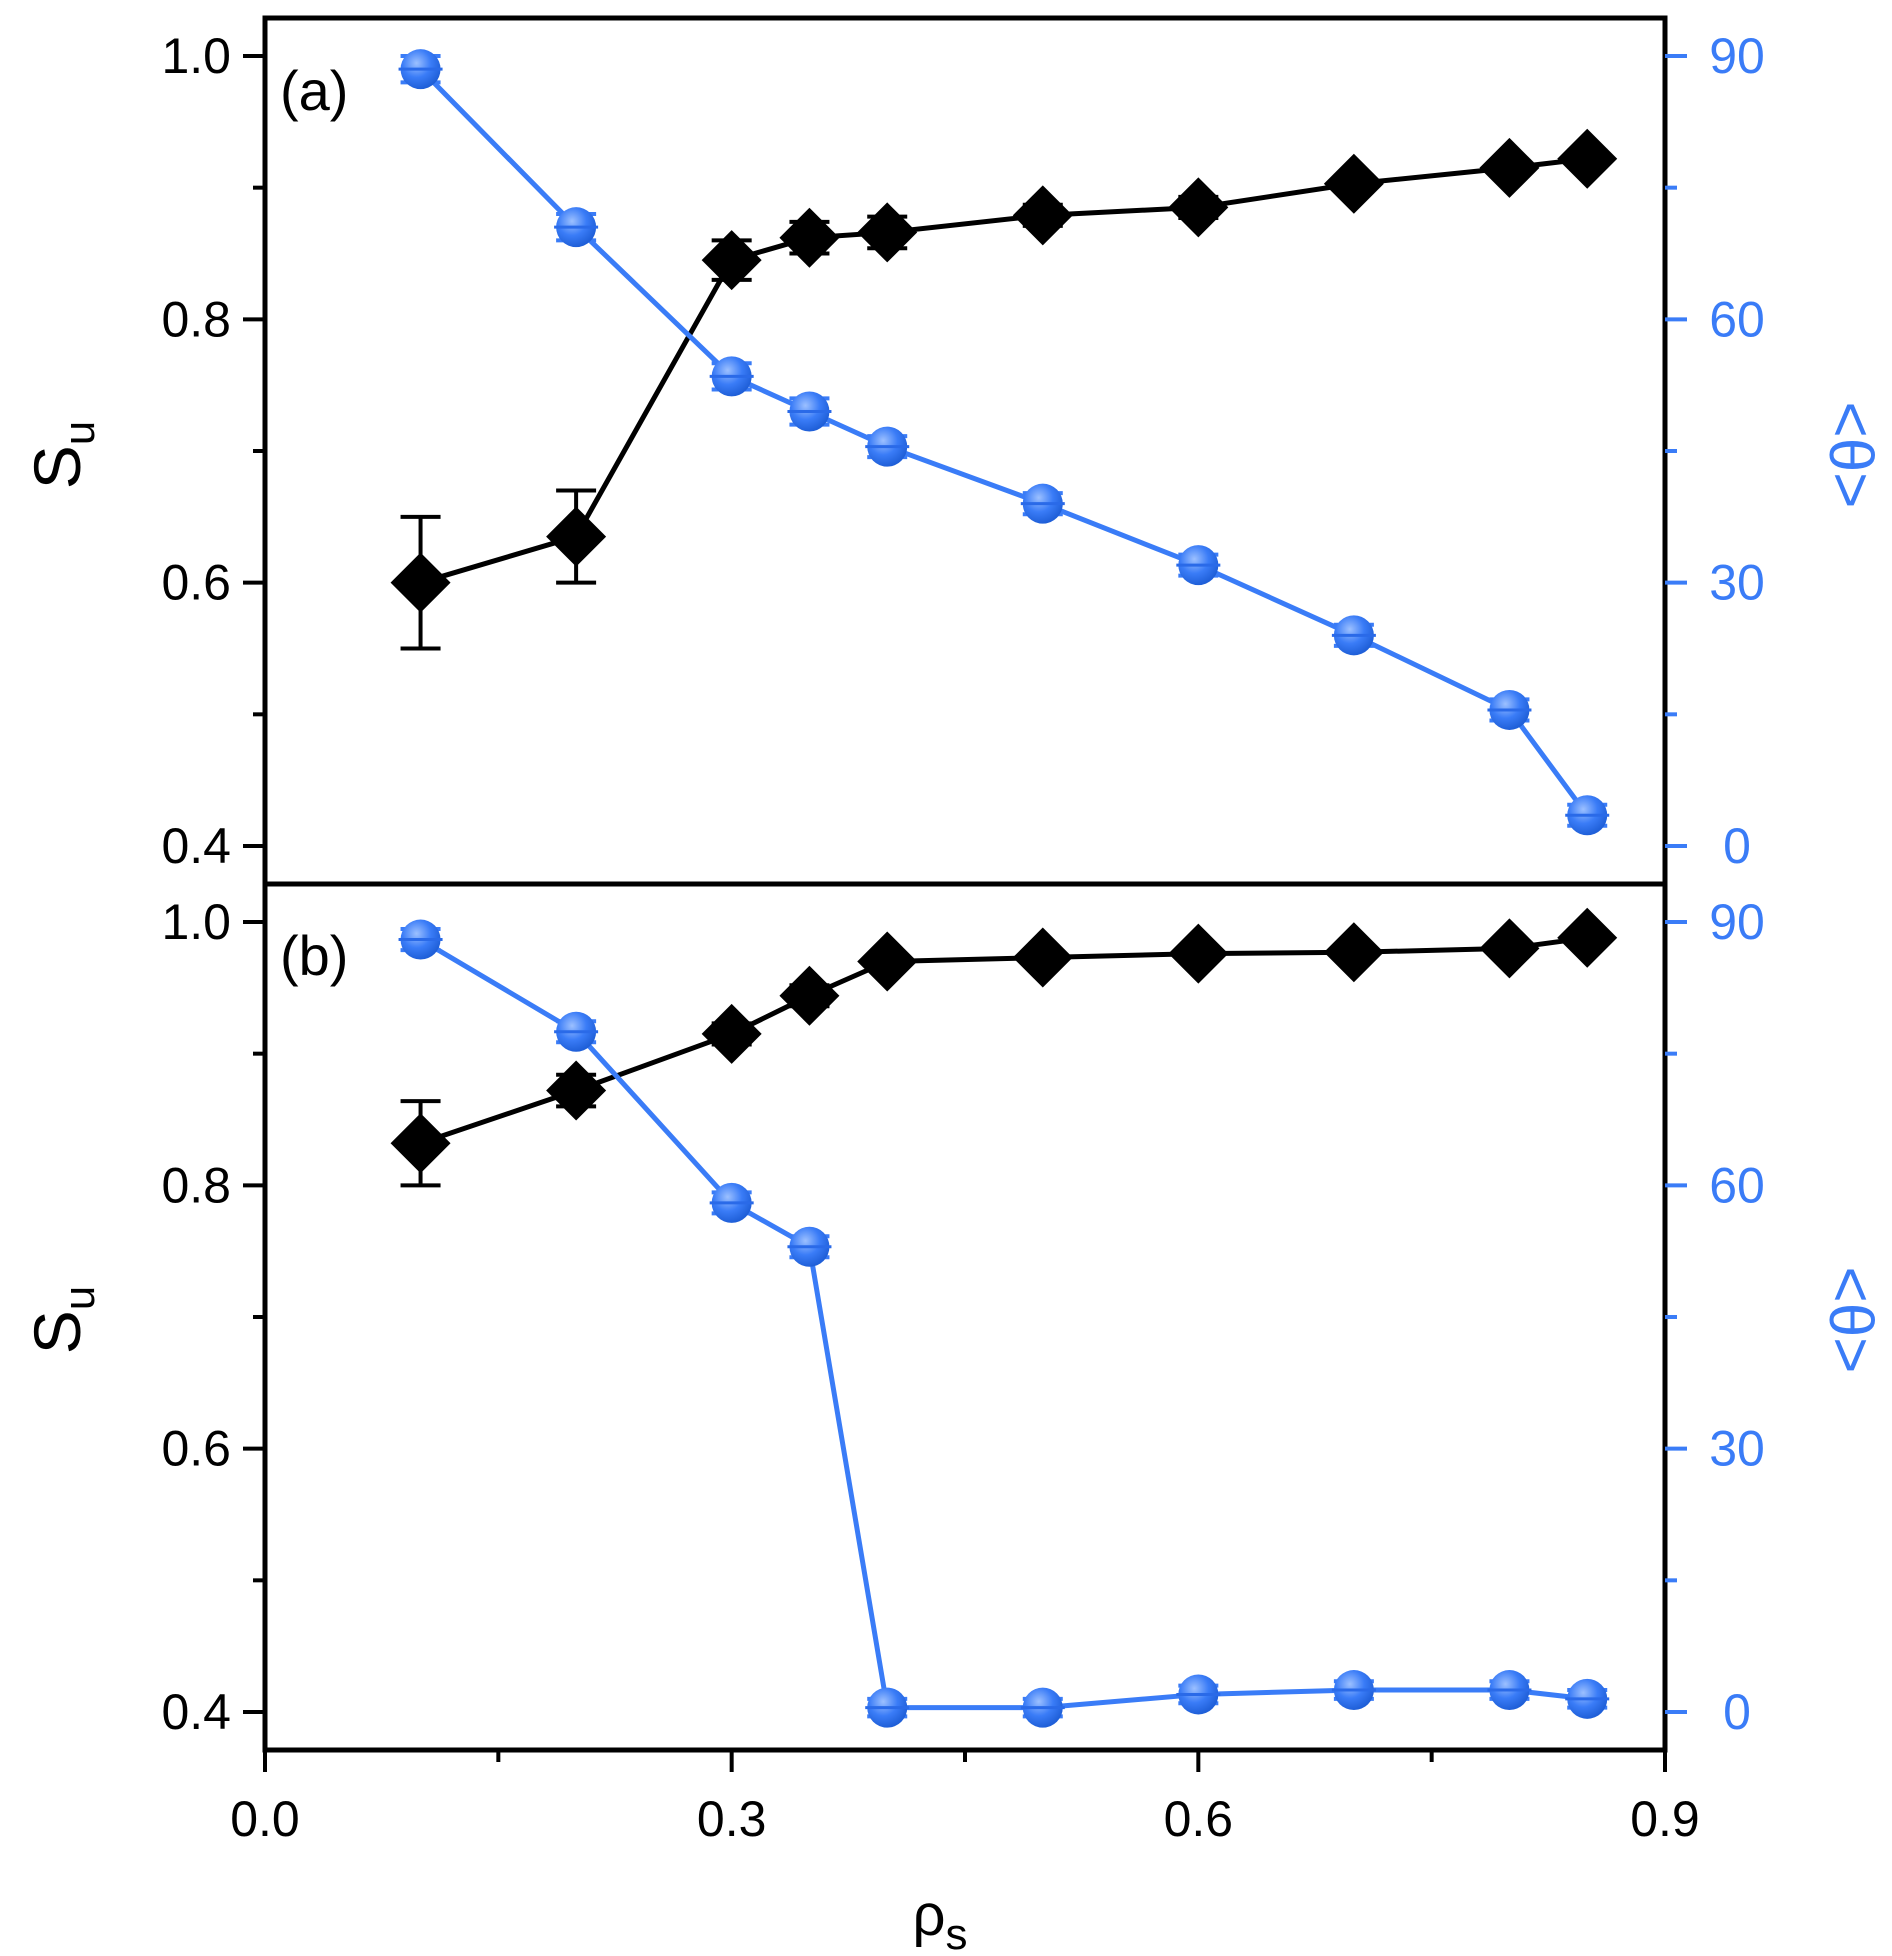  Describe the element at coordinates (732, 1819) in the screenshot. I see `x-tick-label: 0.3` at that location.